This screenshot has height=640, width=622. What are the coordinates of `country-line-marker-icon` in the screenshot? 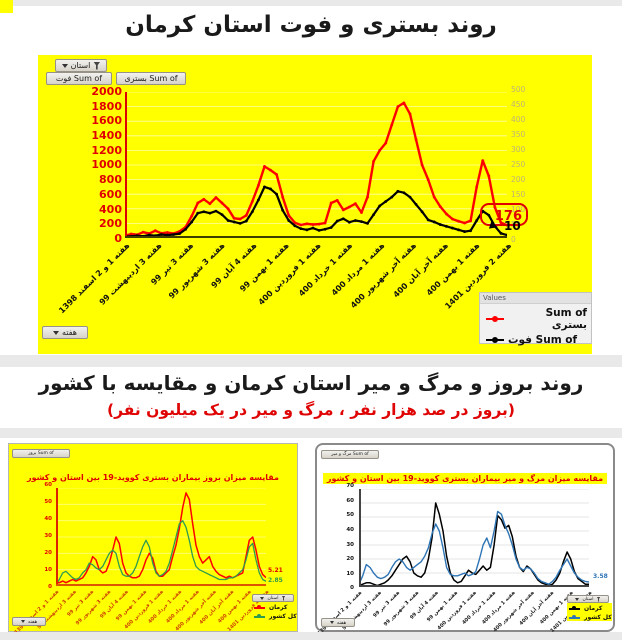 It's located at (574, 617).